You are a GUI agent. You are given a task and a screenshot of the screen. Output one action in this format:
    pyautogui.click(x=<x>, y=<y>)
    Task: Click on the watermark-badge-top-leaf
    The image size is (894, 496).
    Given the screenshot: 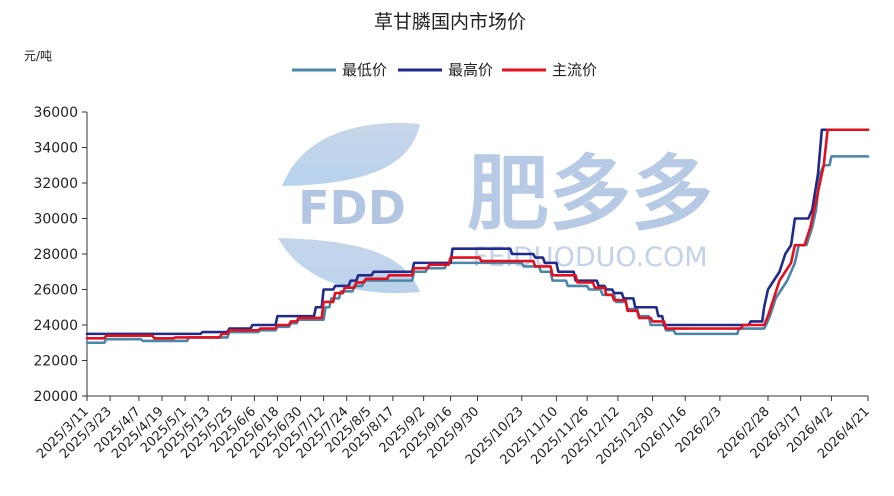 What is the action you would take?
    pyautogui.click(x=351, y=154)
    